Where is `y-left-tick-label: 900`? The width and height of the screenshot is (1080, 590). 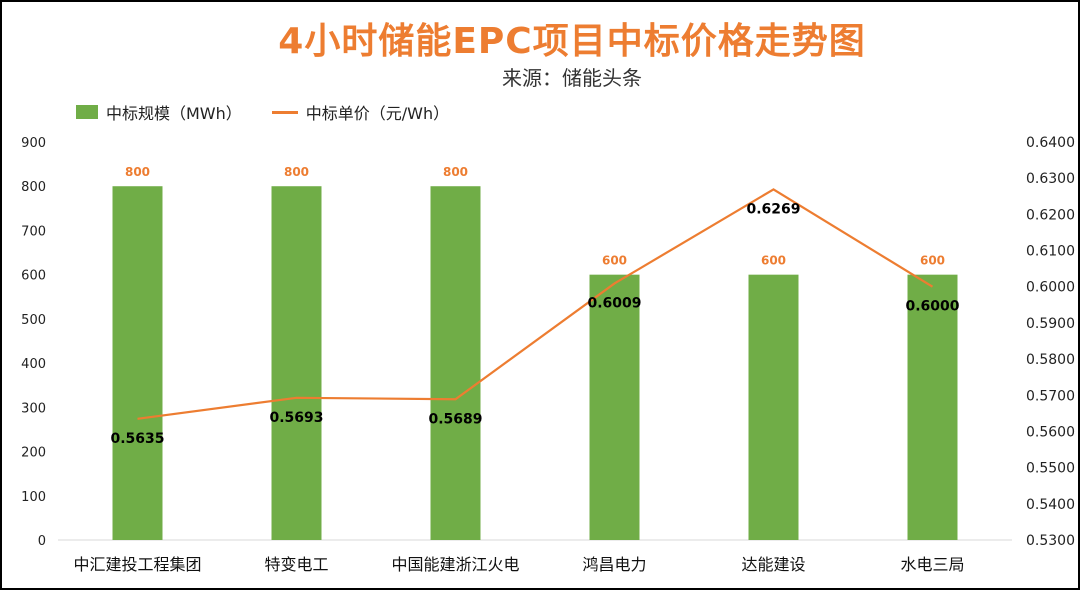
y-left-tick-label: 900 is located at coordinates (33, 143).